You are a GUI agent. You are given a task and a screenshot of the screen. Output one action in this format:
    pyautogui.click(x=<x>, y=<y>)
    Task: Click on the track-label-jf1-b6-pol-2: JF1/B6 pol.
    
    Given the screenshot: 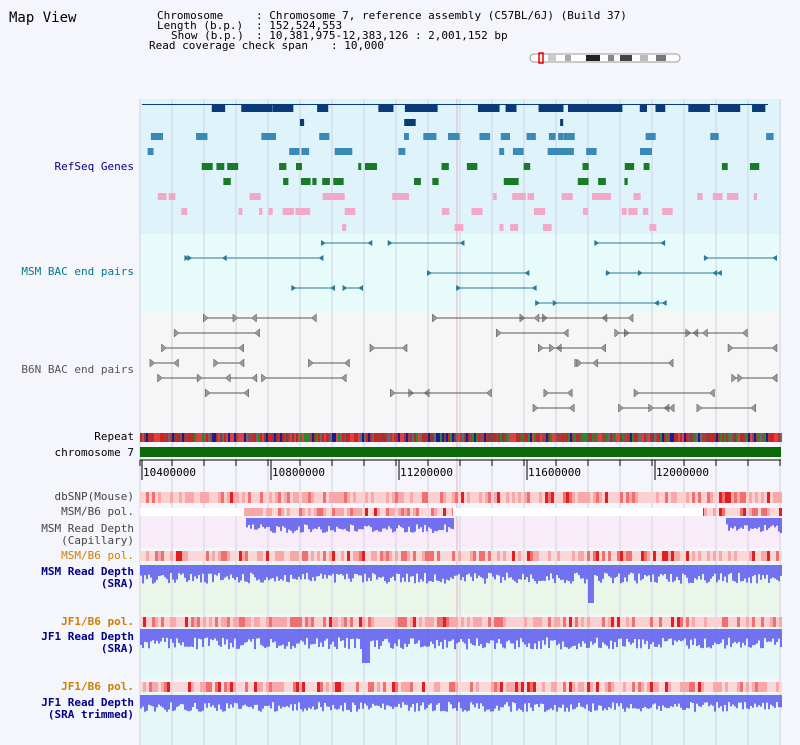 What is the action you would take?
    pyautogui.click(x=97, y=686)
    